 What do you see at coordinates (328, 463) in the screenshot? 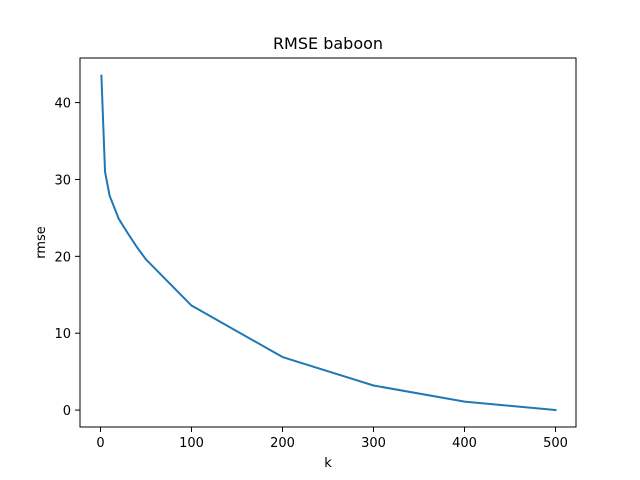
I see `x-axis-label: k` at bounding box center [328, 463].